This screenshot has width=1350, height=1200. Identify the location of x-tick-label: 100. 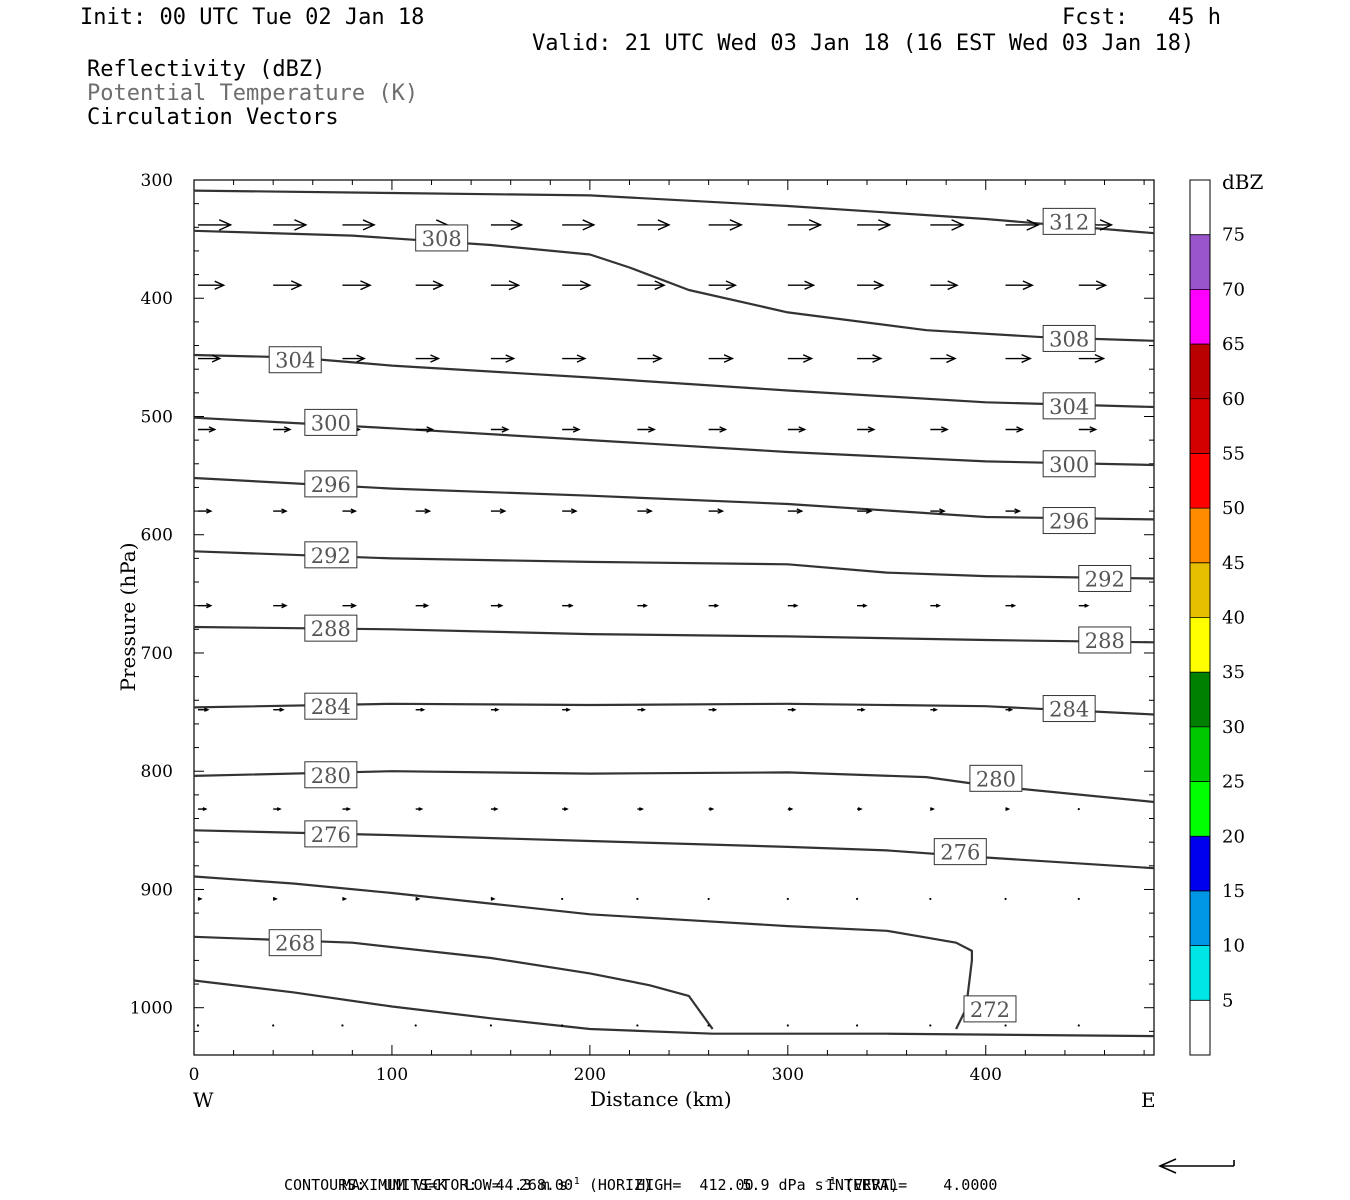
(392, 1075).